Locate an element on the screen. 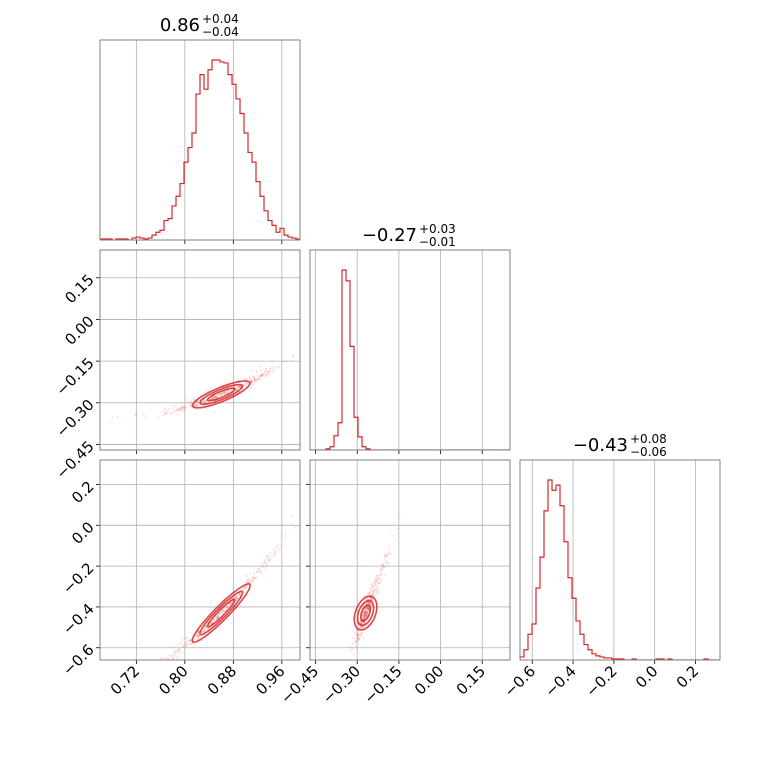 The image size is (760, 760). panel-border is located at coordinates (410, 560).